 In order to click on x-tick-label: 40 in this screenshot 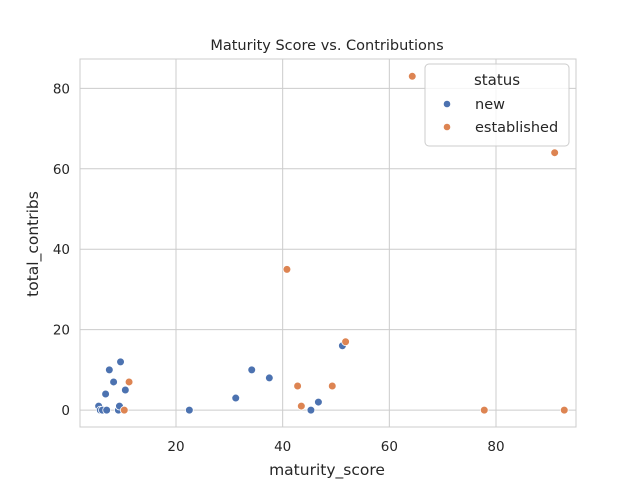, I will do `click(282, 447)`.